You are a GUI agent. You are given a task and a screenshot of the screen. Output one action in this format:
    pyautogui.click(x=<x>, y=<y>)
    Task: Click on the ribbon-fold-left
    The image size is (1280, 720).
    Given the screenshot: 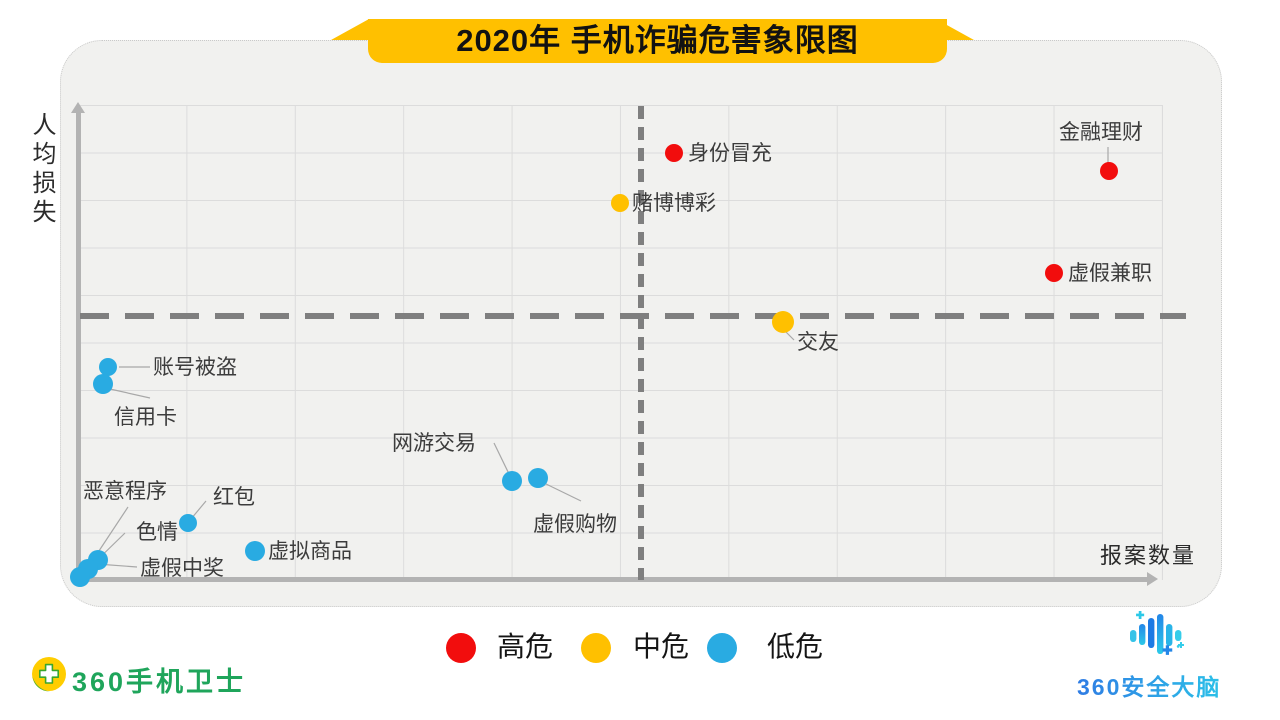 What is the action you would take?
    pyautogui.click(x=350, y=29)
    